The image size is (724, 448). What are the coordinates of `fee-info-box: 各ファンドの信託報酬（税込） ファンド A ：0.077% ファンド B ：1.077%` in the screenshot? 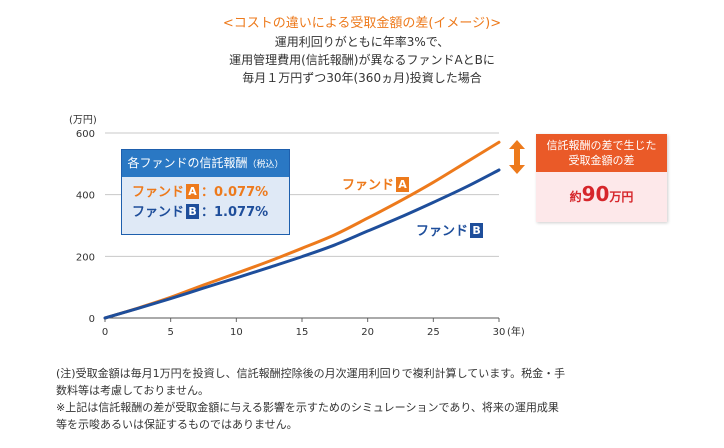 It's located at (205, 192).